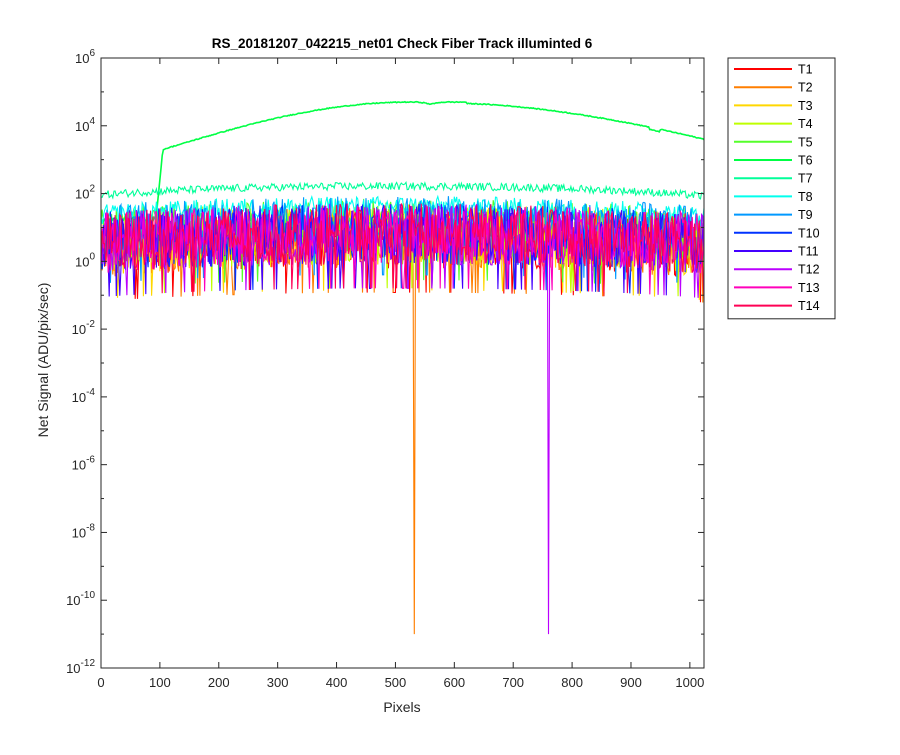 The height and width of the screenshot is (755, 900). I want to click on y-tick-label: 10⁻², so click(84, 328).